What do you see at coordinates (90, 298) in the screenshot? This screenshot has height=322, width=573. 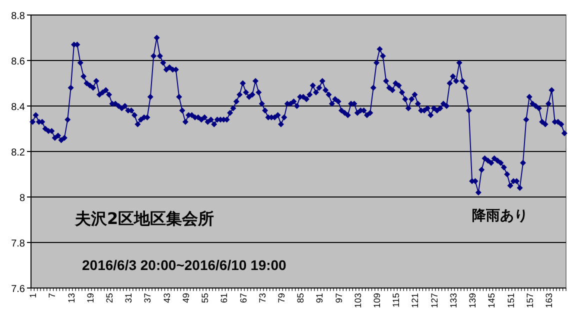 I see `x-tick-label: 19` at bounding box center [90, 298].